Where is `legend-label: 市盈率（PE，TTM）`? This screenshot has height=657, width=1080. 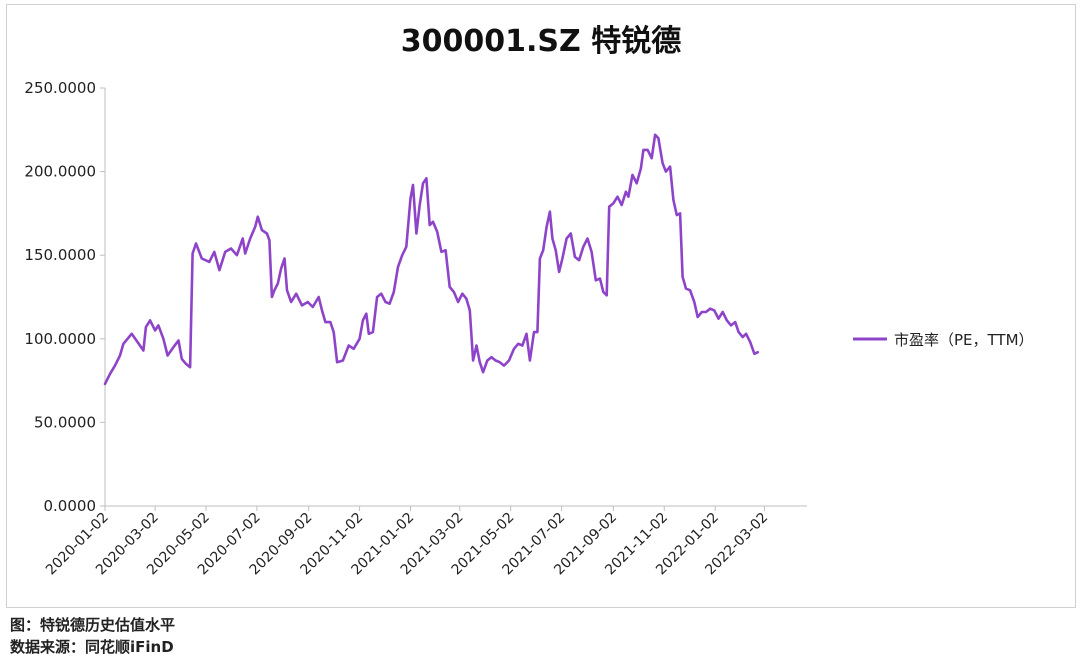
legend-label: 市盈率（PE，TTM） is located at coordinates (964, 340).